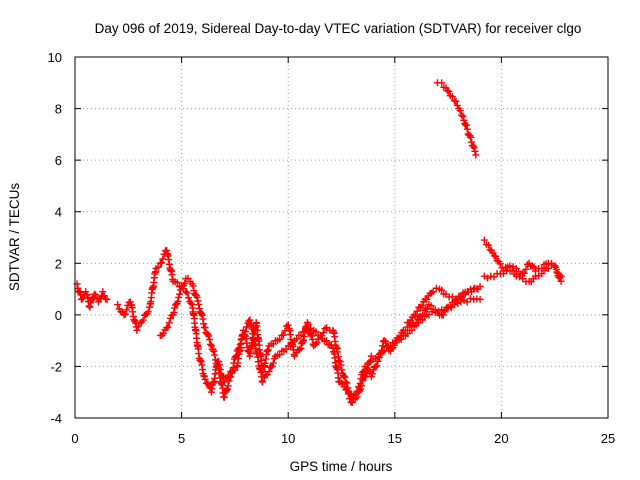 This screenshot has width=640, height=480. Describe the element at coordinates (58, 263) in the screenshot. I see `y-tick-label: 2` at that location.